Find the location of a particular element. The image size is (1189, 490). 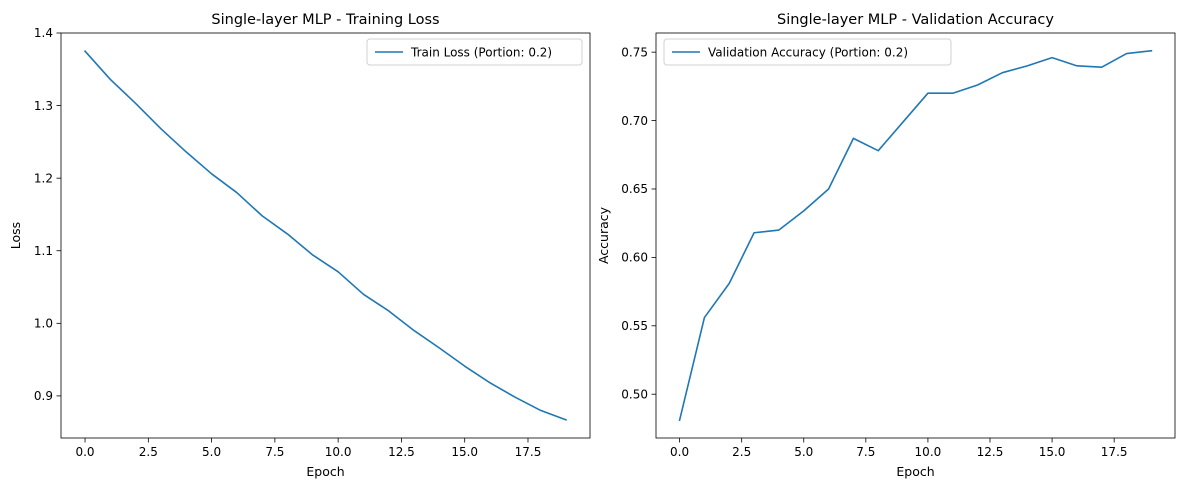

chart2-y-tick-label: 0.60 is located at coordinates (634, 258).